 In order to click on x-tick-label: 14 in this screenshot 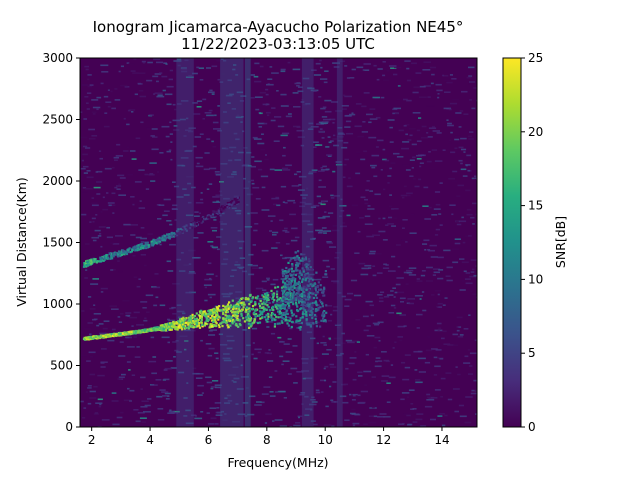, I will do `click(441, 440)`.